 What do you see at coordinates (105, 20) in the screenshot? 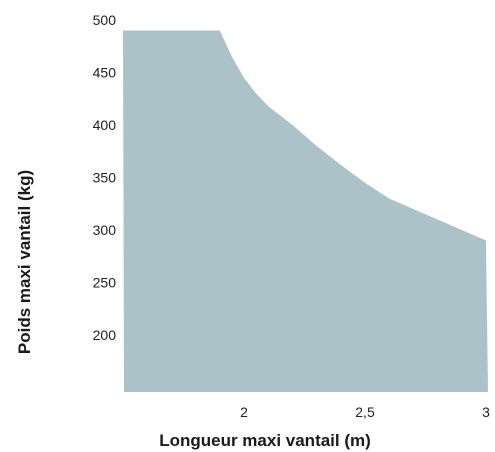
I see `y-tick-label: 500` at bounding box center [105, 20].